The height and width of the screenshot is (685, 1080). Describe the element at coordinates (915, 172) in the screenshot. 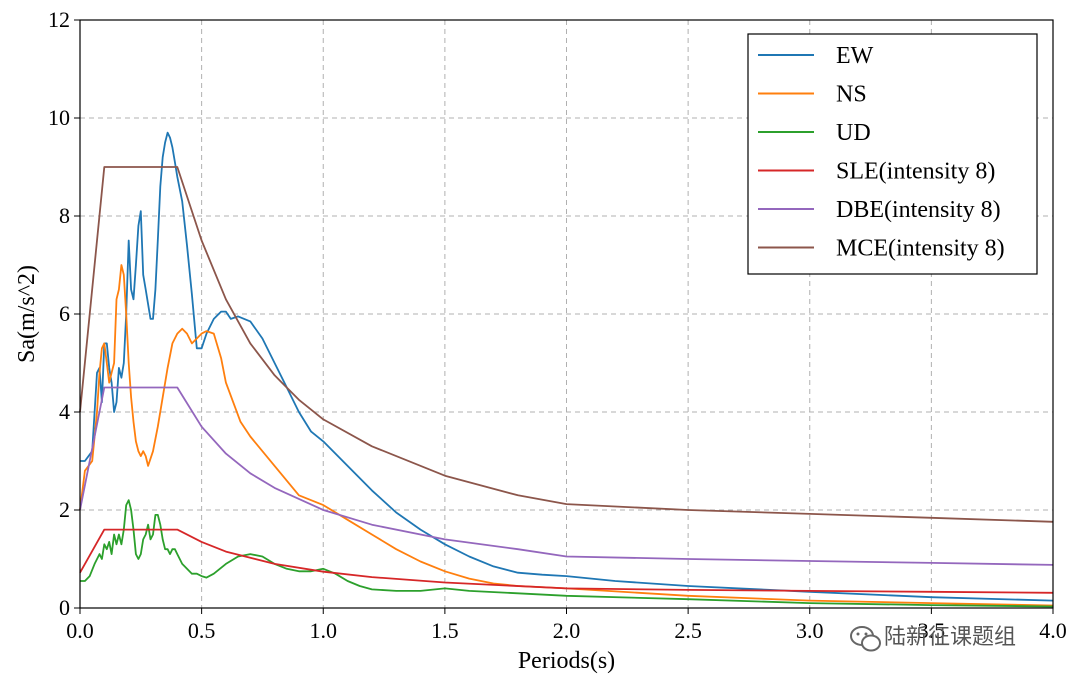

I see `legend-label: SLE(intensity 8)` at that location.